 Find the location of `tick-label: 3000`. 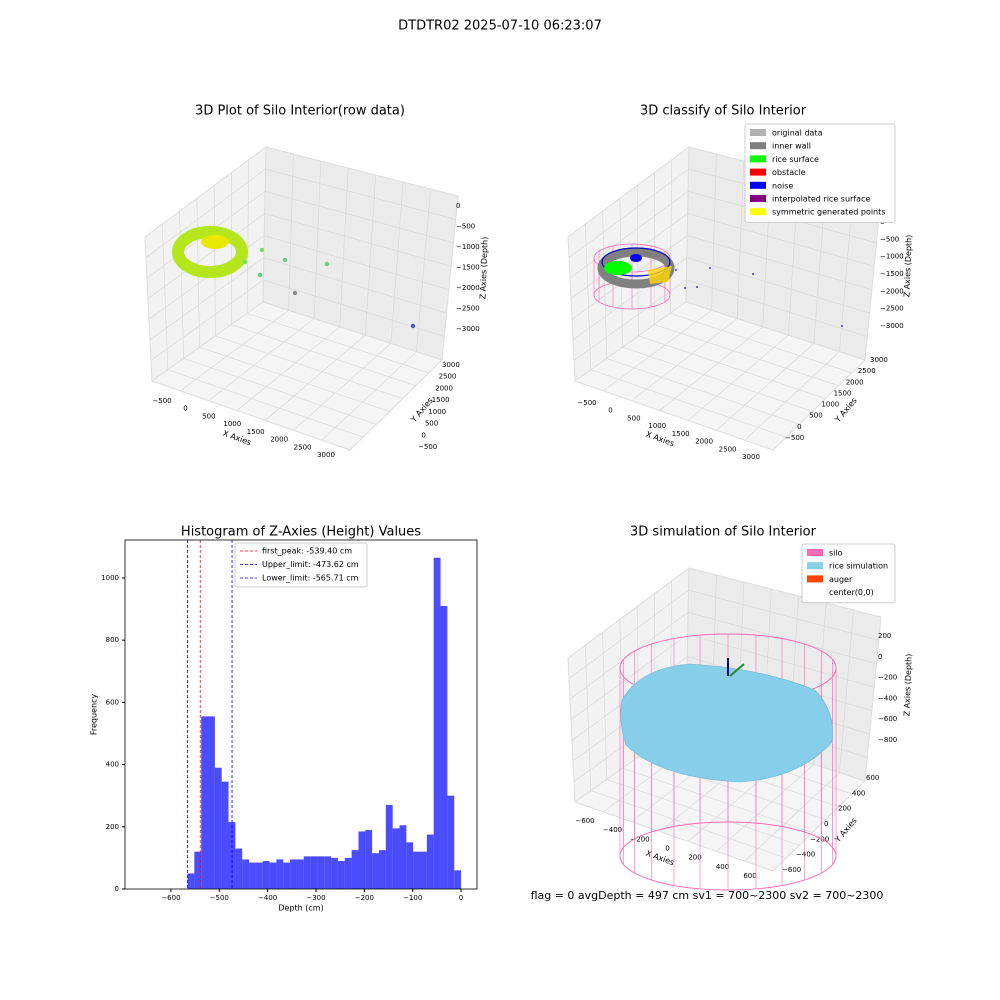

tick-label: 3000 is located at coordinates (879, 360).